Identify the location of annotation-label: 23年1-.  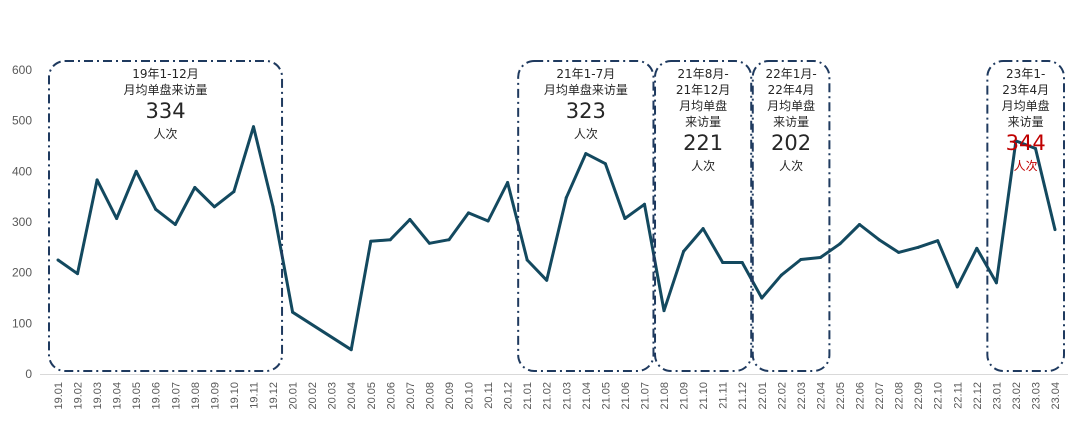
(1025, 74).